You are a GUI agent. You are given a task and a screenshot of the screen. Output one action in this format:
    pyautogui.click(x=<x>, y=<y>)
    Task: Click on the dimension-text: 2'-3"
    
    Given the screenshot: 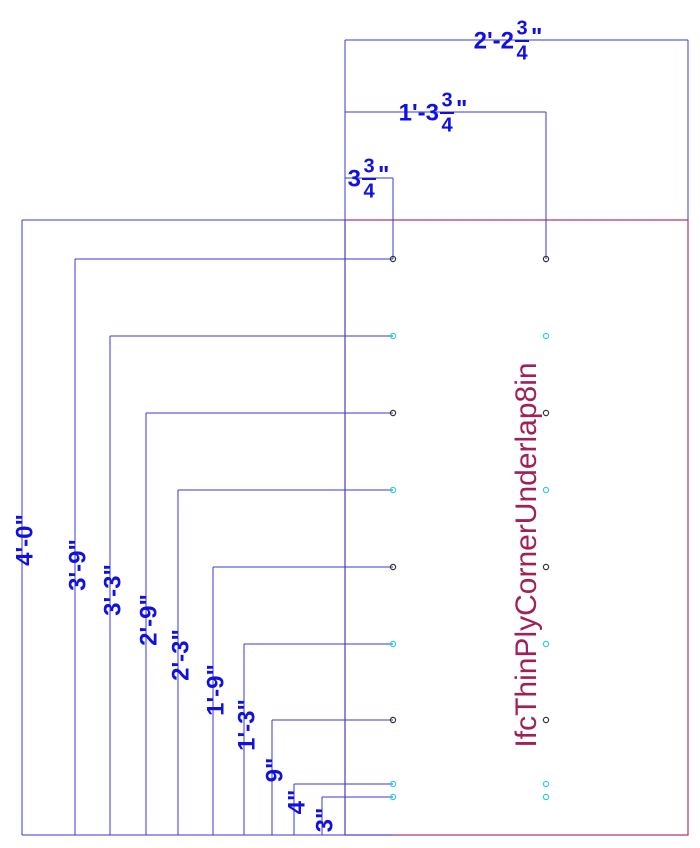 What is the action you would take?
    pyautogui.click(x=180, y=655)
    